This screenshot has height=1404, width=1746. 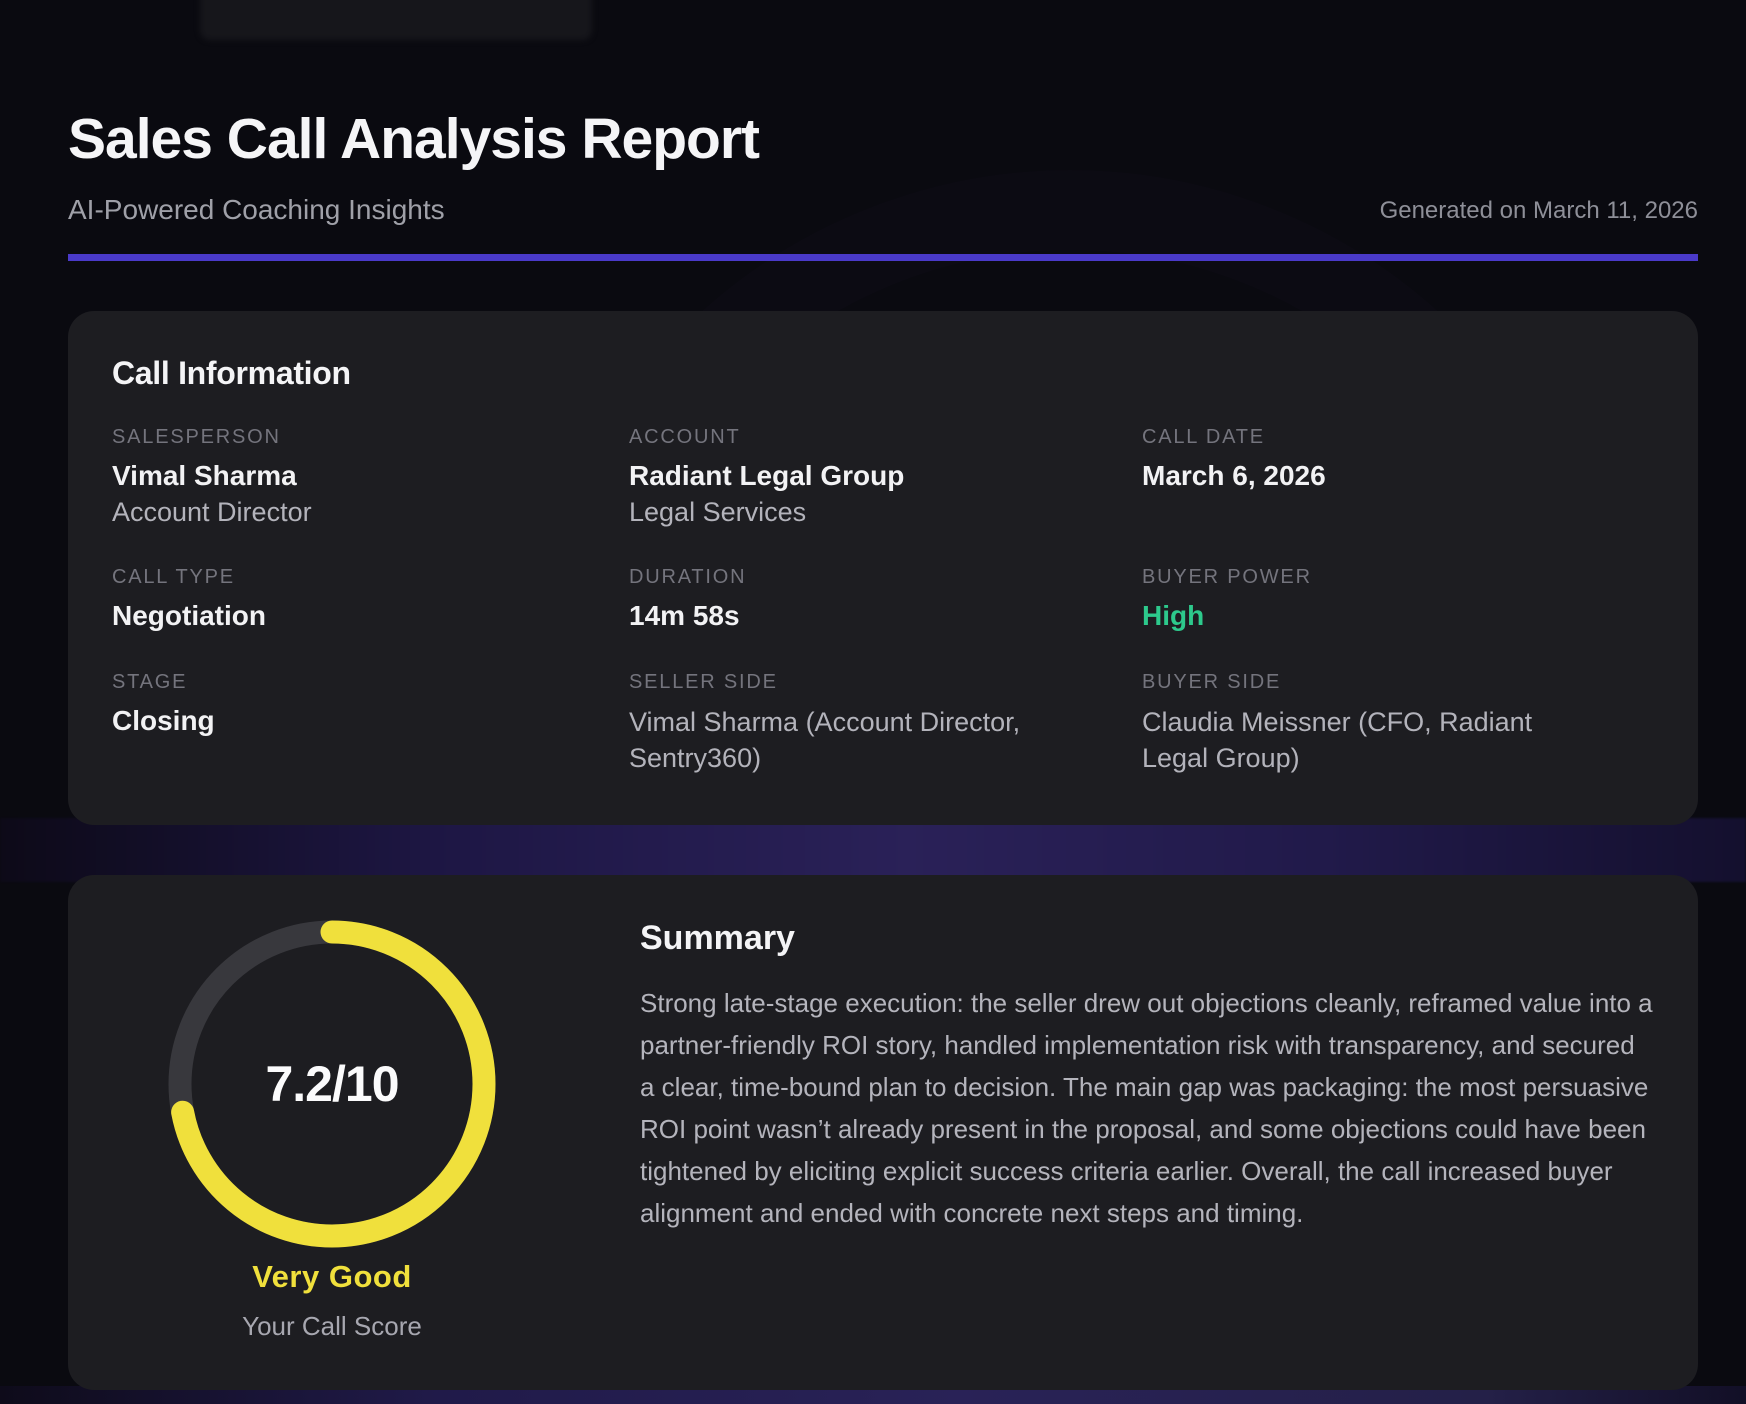 I want to click on call-information-heading: Call Information, so click(x=231, y=372).